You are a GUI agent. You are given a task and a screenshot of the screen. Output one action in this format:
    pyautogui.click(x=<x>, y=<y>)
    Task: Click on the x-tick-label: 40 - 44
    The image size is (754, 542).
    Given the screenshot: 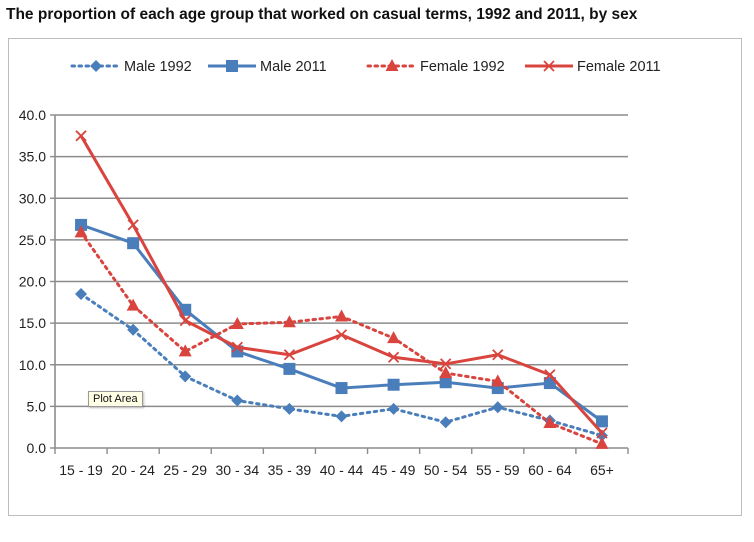 What is the action you would take?
    pyautogui.click(x=342, y=470)
    